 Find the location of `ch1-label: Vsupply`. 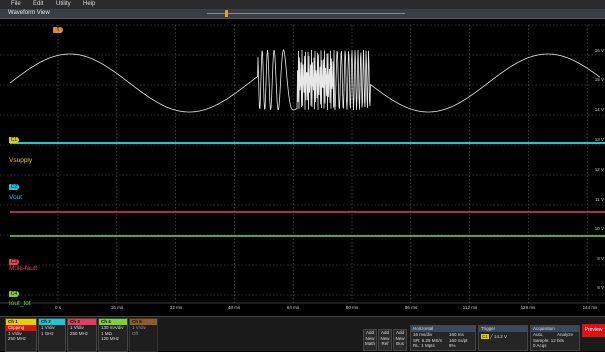

ch1-label: Vsupply is located at coordinates (21, 160).